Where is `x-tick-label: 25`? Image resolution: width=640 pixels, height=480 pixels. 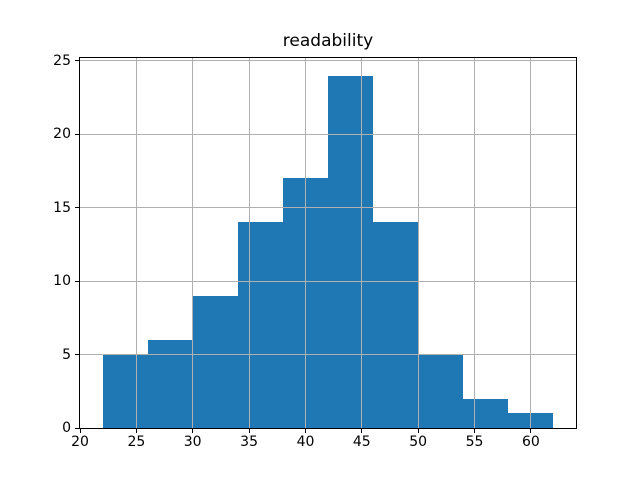
x-tick-label: 25 is located at coordinates (136, 442).